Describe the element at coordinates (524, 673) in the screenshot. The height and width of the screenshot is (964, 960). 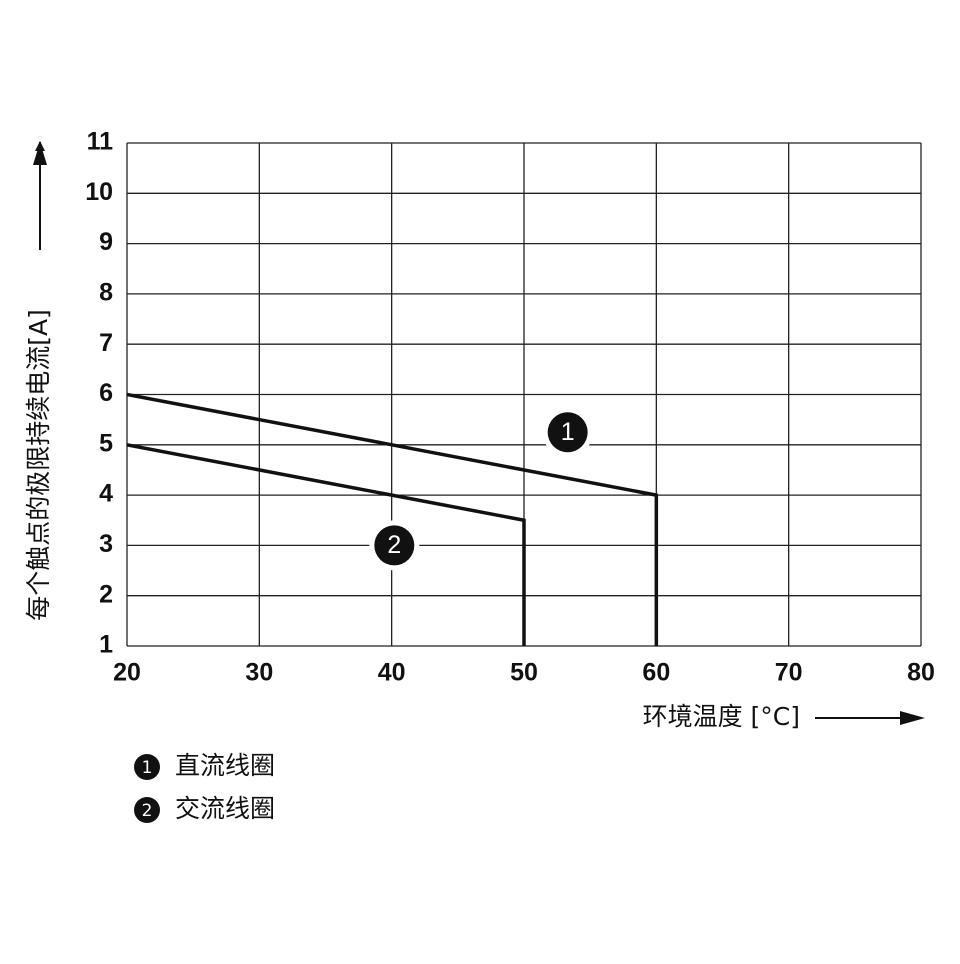
I see `x-tick-label: 50` at that location.